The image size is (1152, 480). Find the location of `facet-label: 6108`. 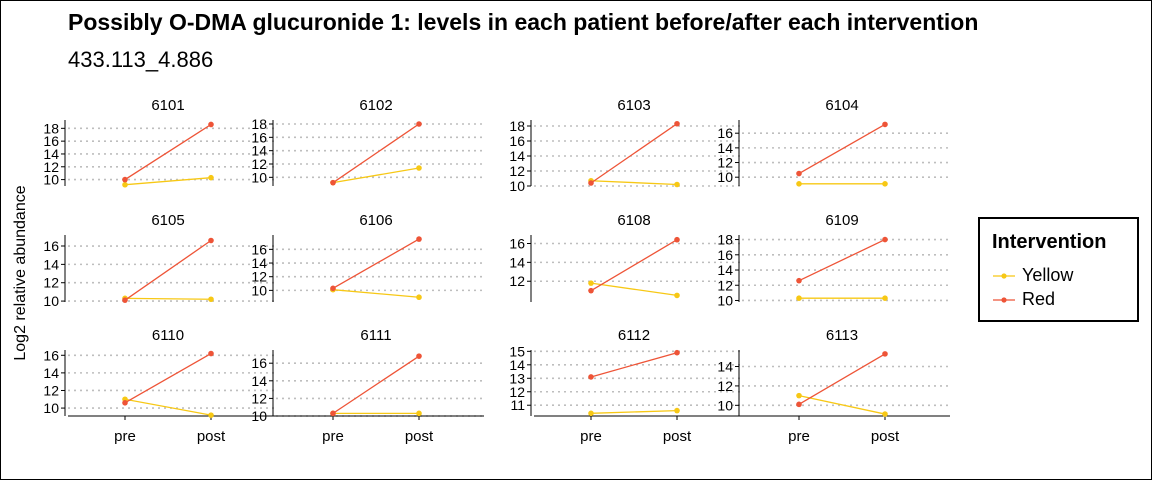

facet-label: 6108 is located at coordinates (633, 220).